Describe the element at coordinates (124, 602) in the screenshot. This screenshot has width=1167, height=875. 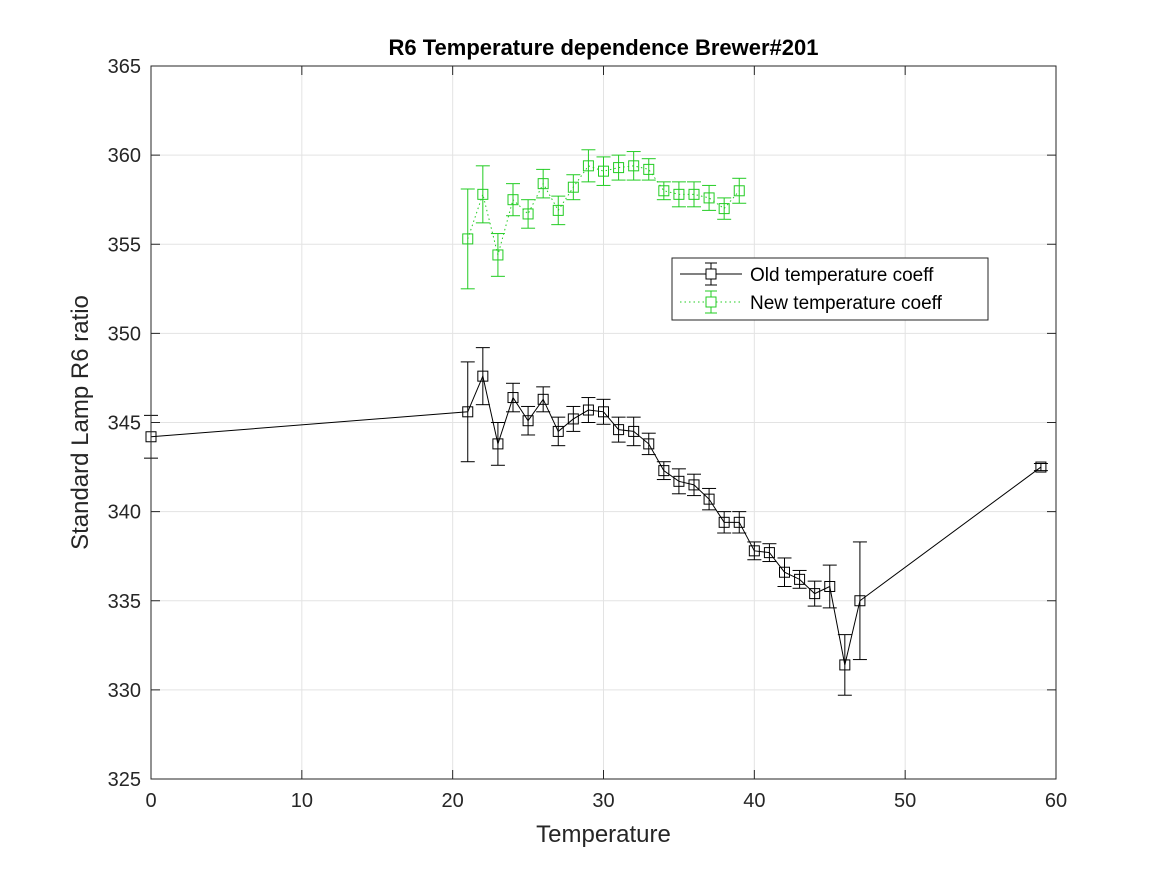
I see `y-tick-label: 335` at that location.